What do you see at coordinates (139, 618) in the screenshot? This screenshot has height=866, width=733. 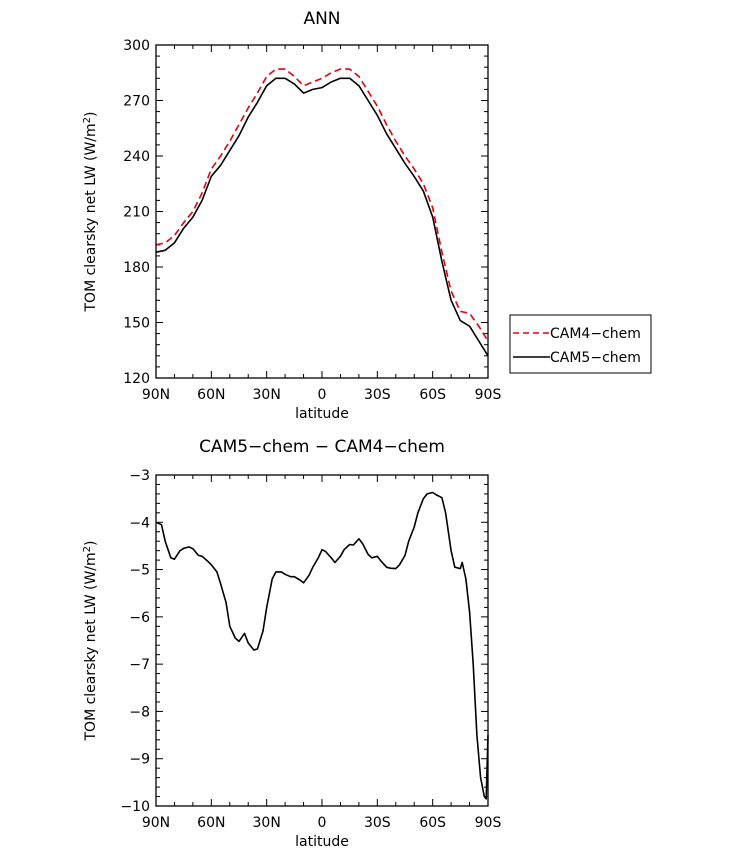 I see `bottom-chart-y-tick-label: −6` at bounding box center [139, 618].